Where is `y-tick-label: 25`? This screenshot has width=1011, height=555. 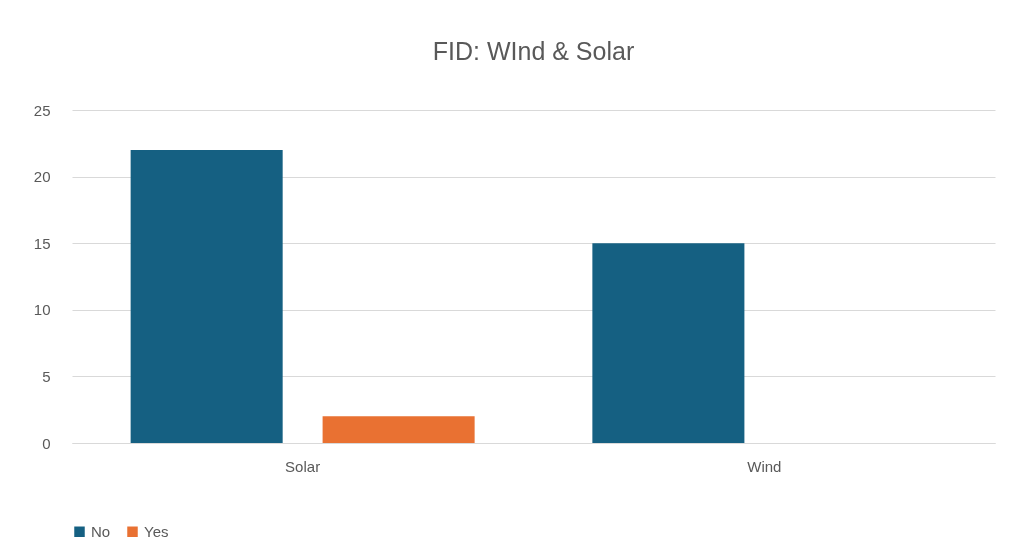
y-tick-label: 25 is located at coordinates (42, 110).